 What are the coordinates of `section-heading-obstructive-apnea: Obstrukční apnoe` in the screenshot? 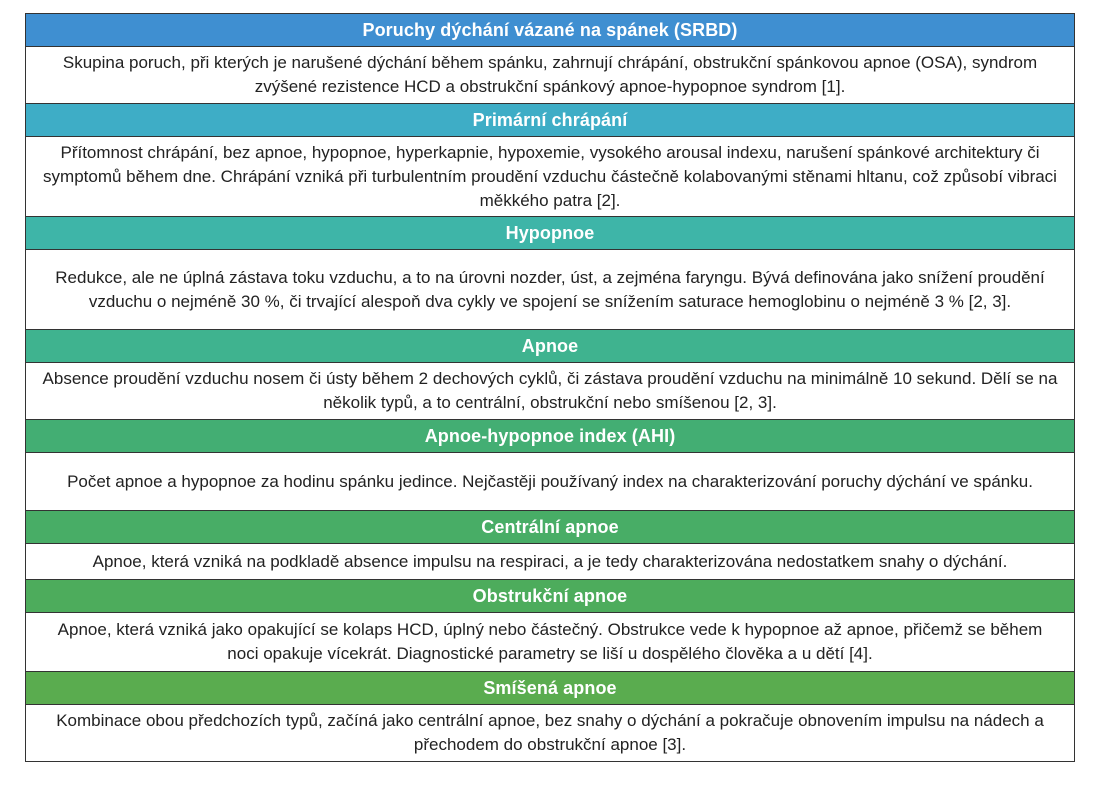 It's located at (550, 595).